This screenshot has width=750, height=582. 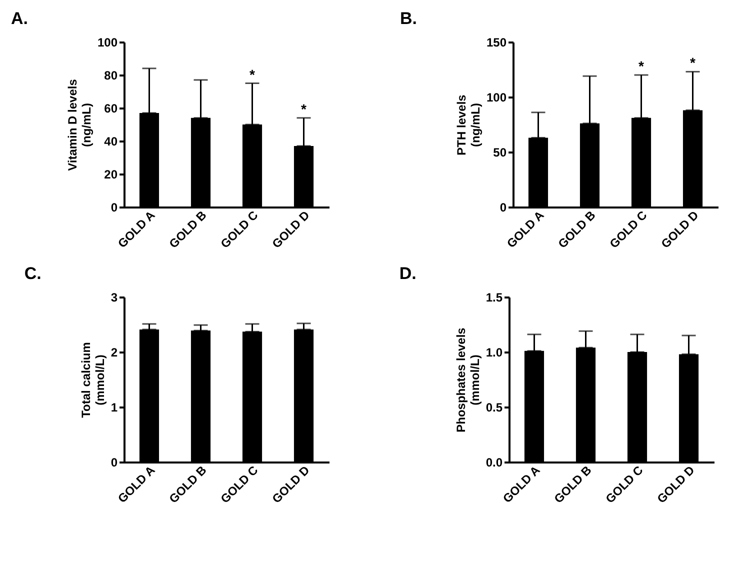 What do you see at coordinates (79, 124) in the screenshot?
I see `y-axis-title: Vitamin D levels (ng/mL)` at bounding box center [79, 124].